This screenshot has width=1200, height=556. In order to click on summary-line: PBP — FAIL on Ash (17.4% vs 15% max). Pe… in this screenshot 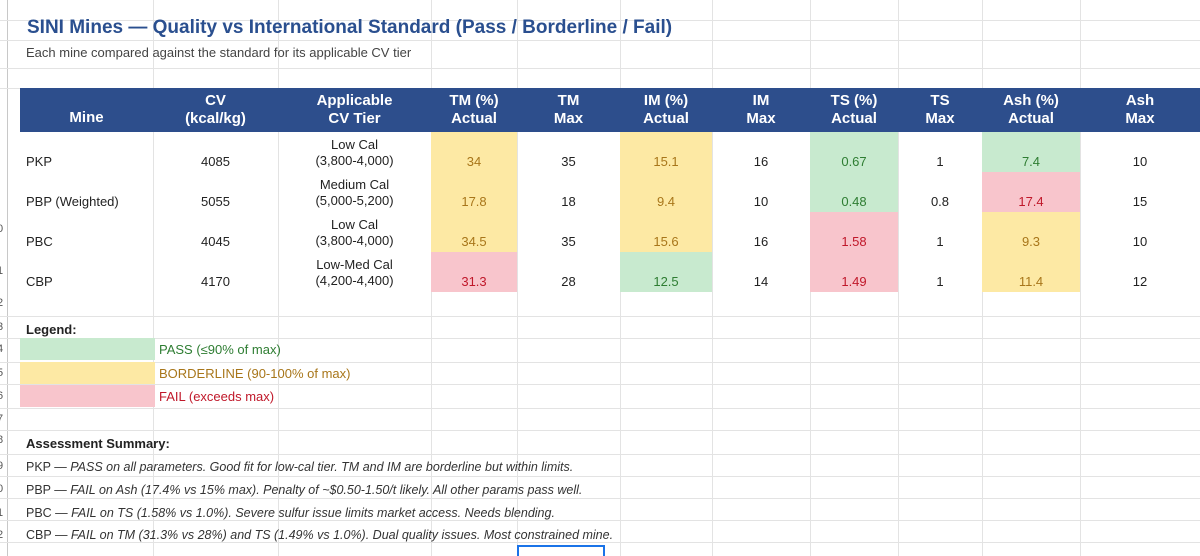, I will do `click(304, 490)`.